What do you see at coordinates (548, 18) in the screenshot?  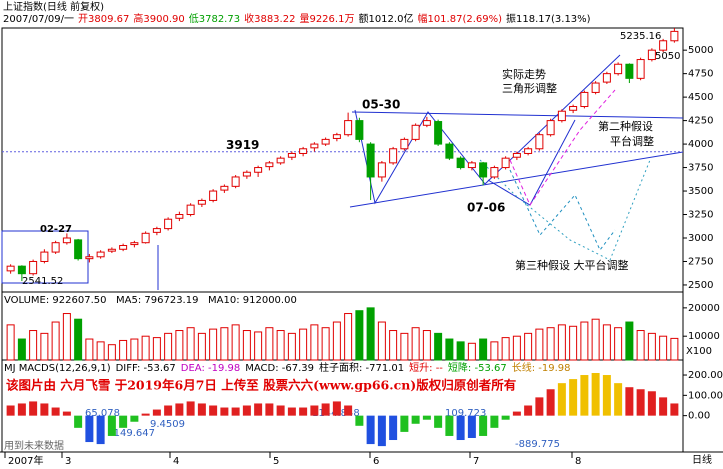 I see `info-item: 振118.17(3.13%)` at bounding box center [548, 18].